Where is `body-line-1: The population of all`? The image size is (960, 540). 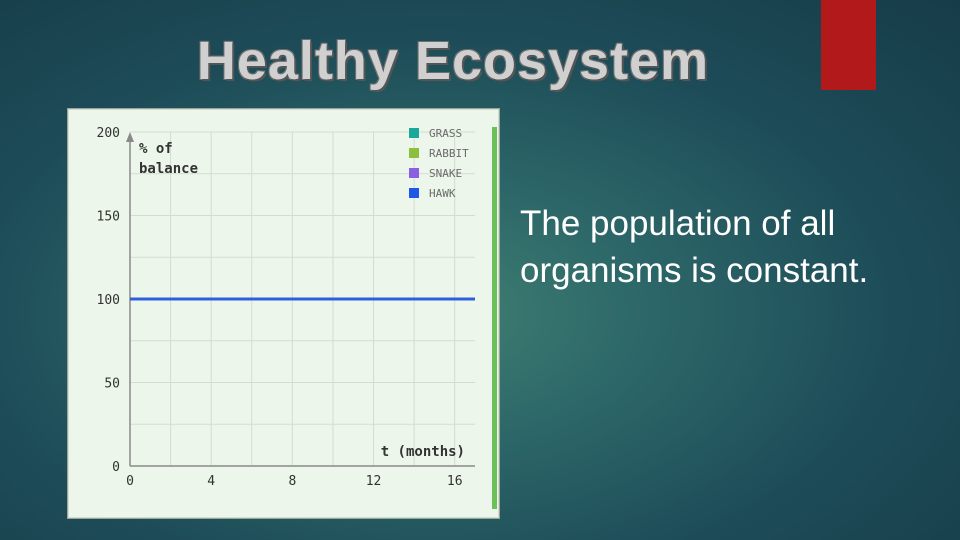
body-line-1: The population of all is located at coordinates (678, 223).